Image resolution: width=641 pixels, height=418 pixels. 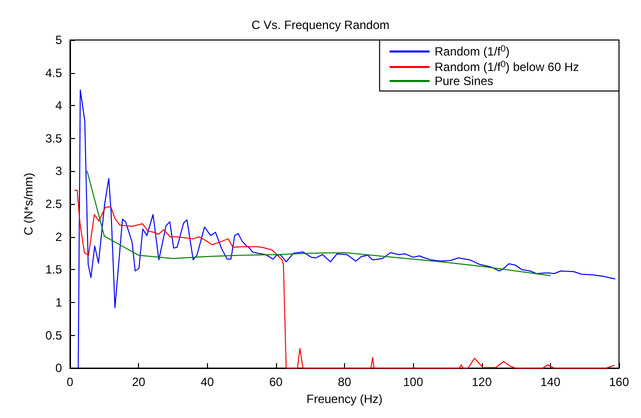 I want to click on x-tick-label: 140, so click(x=550, y=382).